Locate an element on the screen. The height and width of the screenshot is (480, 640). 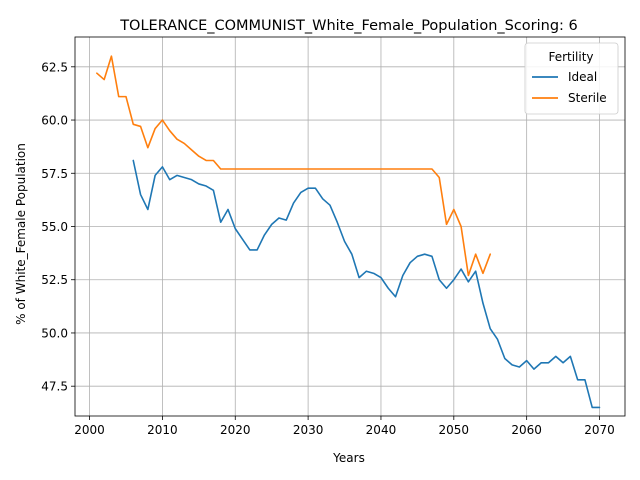
y-tick-label: 52.5 is located at coordinates (54, 280).